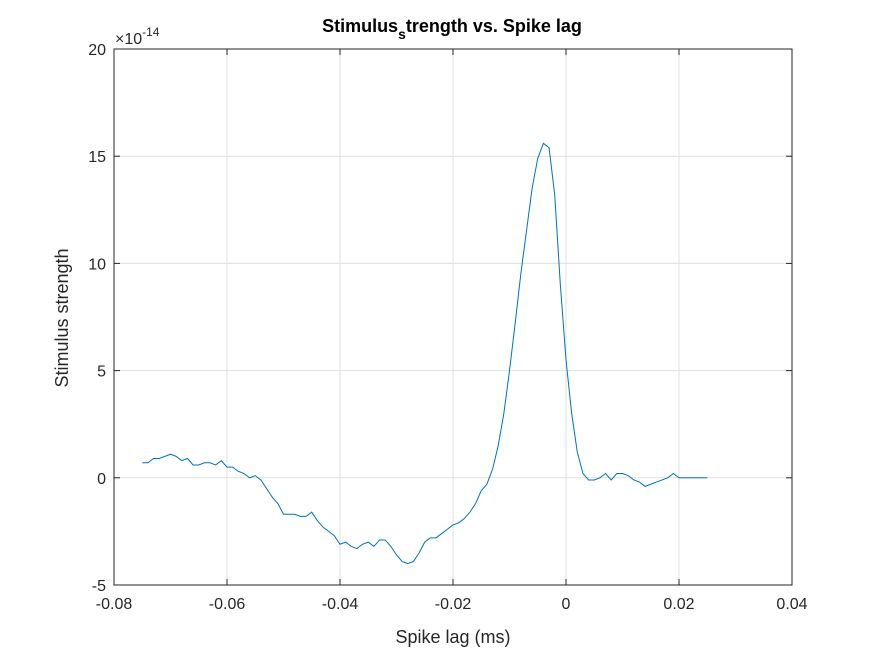  I want to click on y-axis-label: Stimulus strength, so click(62, 317).